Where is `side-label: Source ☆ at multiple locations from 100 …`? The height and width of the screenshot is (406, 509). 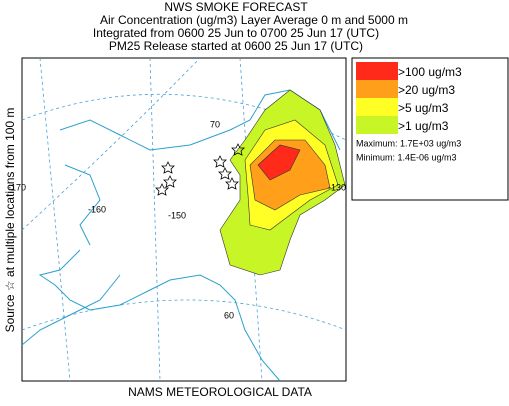
side-label: Source ☆ at multiple locations from 100 … is located at coordinates (10, 220).